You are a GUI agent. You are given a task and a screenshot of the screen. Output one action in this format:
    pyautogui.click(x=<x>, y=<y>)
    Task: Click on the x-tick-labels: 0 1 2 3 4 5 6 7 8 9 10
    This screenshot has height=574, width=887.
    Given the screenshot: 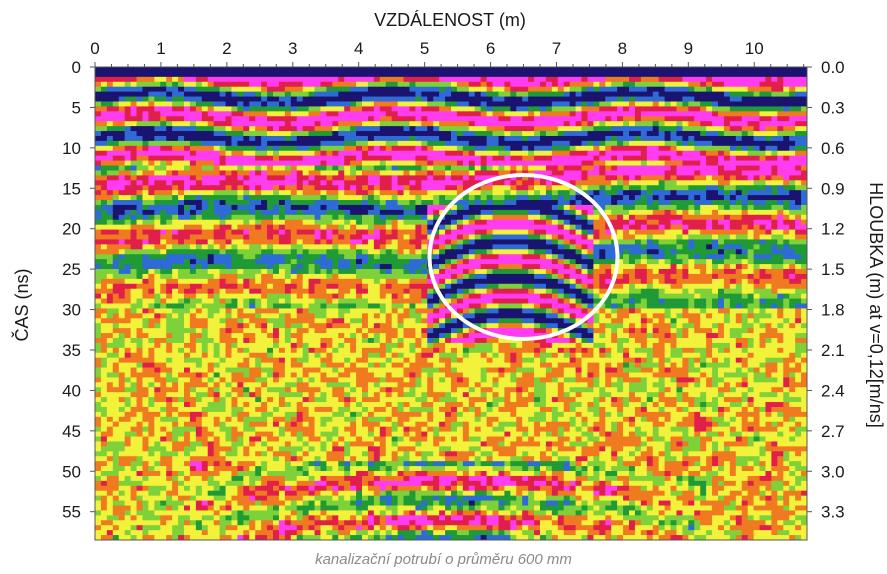 What is the action you would take?
    pyautogui.click(x=426, y=48)
    